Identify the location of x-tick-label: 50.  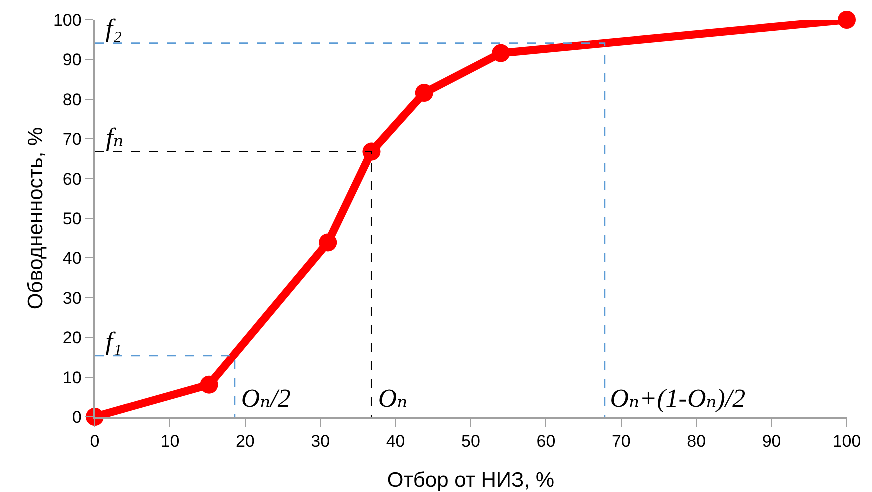
(471, 442).